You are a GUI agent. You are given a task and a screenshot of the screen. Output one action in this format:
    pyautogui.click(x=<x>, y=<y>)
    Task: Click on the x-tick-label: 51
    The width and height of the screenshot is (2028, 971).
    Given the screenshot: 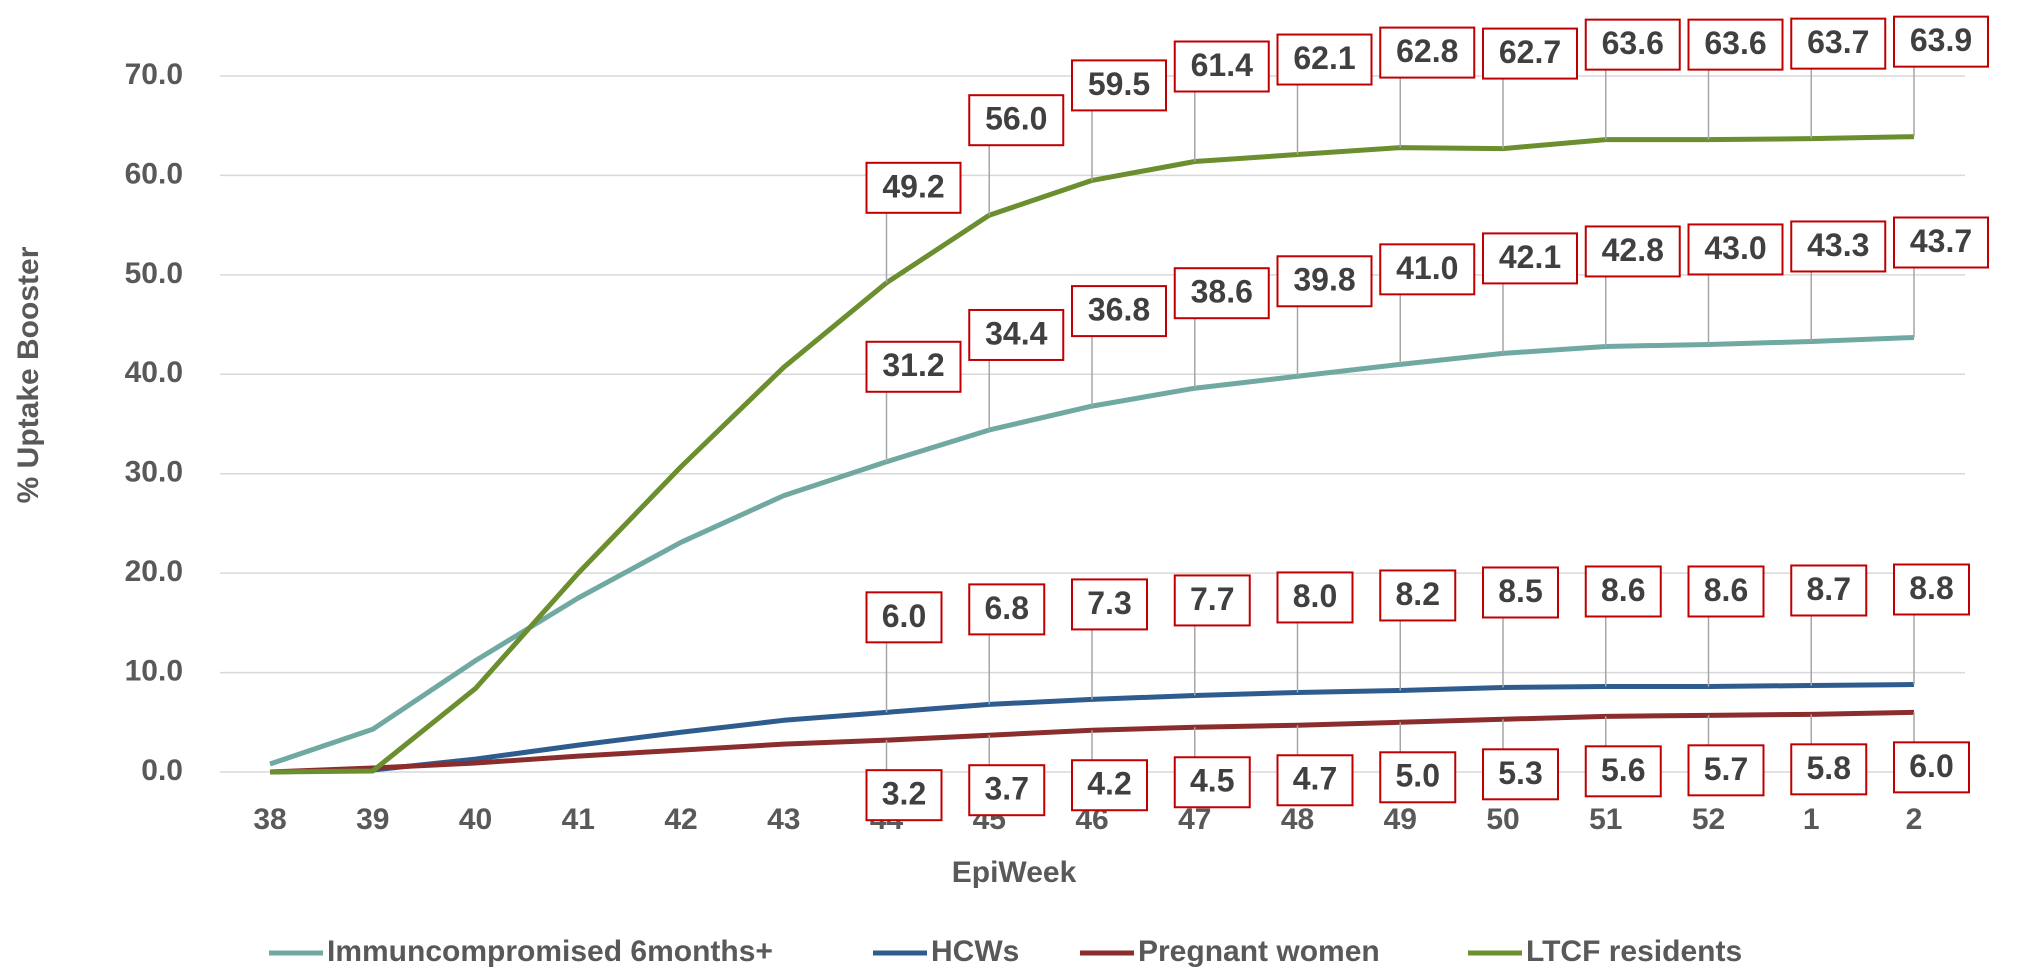 What is the action you would take?
    pyautogui.click(x=1605, y=819)
    